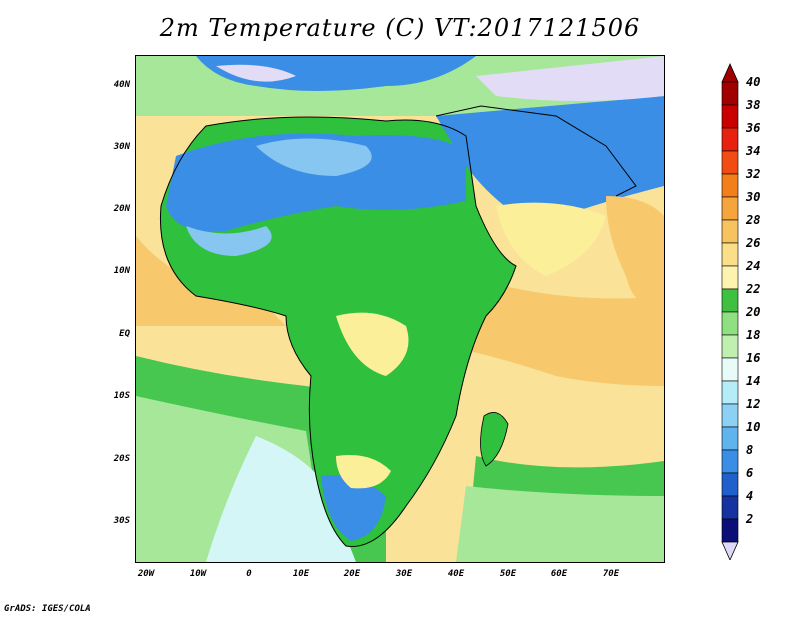 This screenshot has width=800, height=618. What do you see at coordinates (281, 499) in the screenshot?
I see `benguela-pale-band` at bounding box center [281, 499].